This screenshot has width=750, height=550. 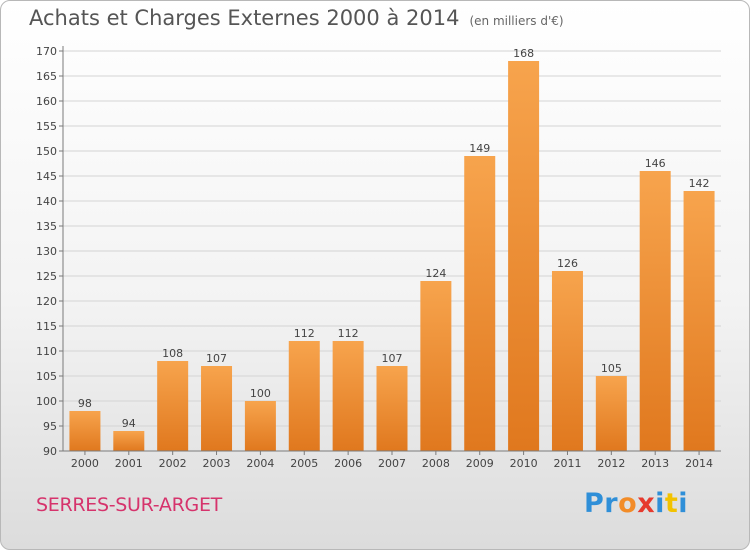 I want to click on y-tick-label: 155, so click(x=46, y=126).